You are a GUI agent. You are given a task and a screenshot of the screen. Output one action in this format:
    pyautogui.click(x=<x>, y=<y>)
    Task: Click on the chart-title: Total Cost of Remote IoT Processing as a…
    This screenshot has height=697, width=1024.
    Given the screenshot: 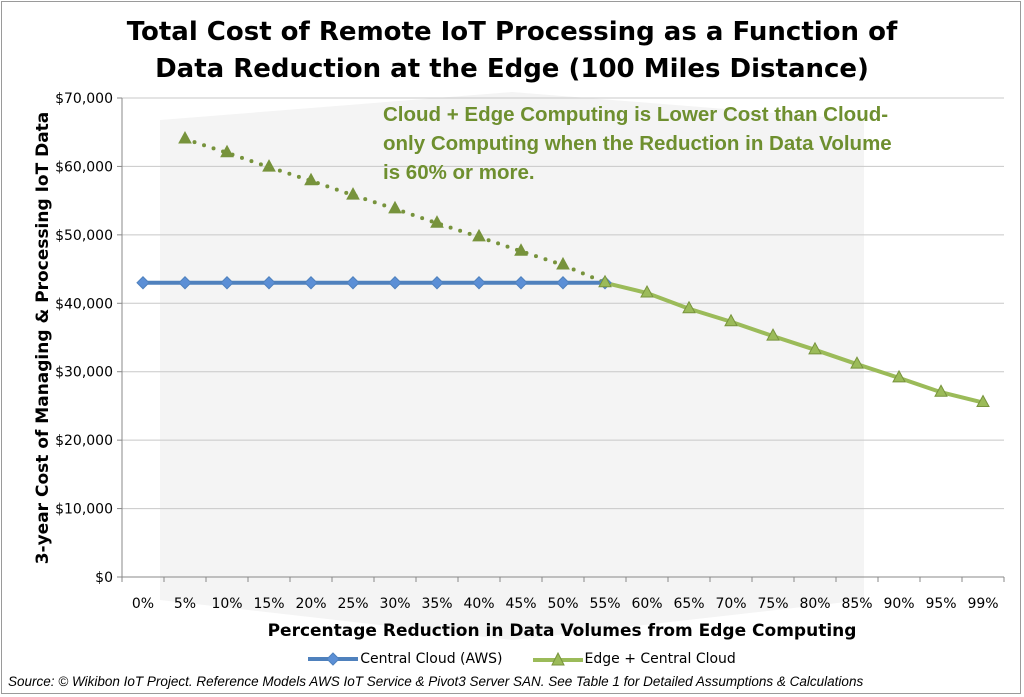 What is the action you would take?
    pyautogui.click(x=512, y=51)
    